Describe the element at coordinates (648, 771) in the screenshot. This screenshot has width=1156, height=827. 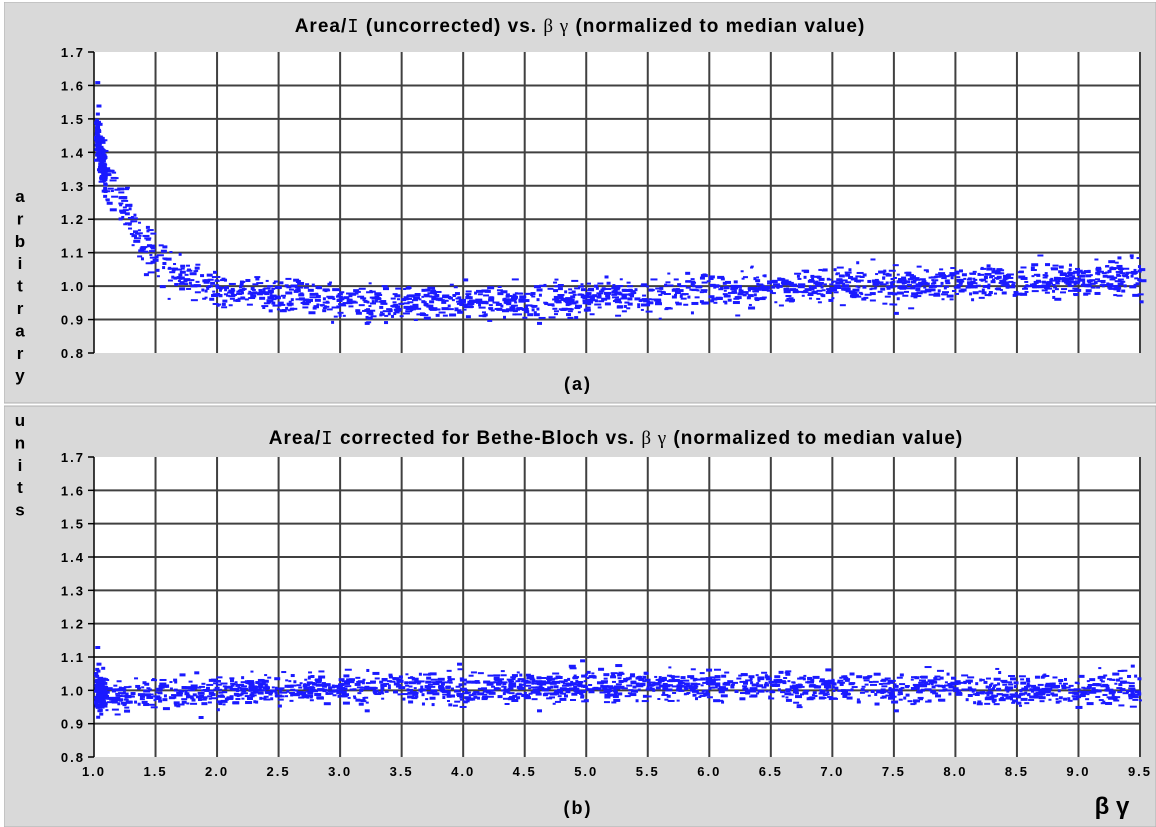
I see `x-tick-label: 5.5` at that location.